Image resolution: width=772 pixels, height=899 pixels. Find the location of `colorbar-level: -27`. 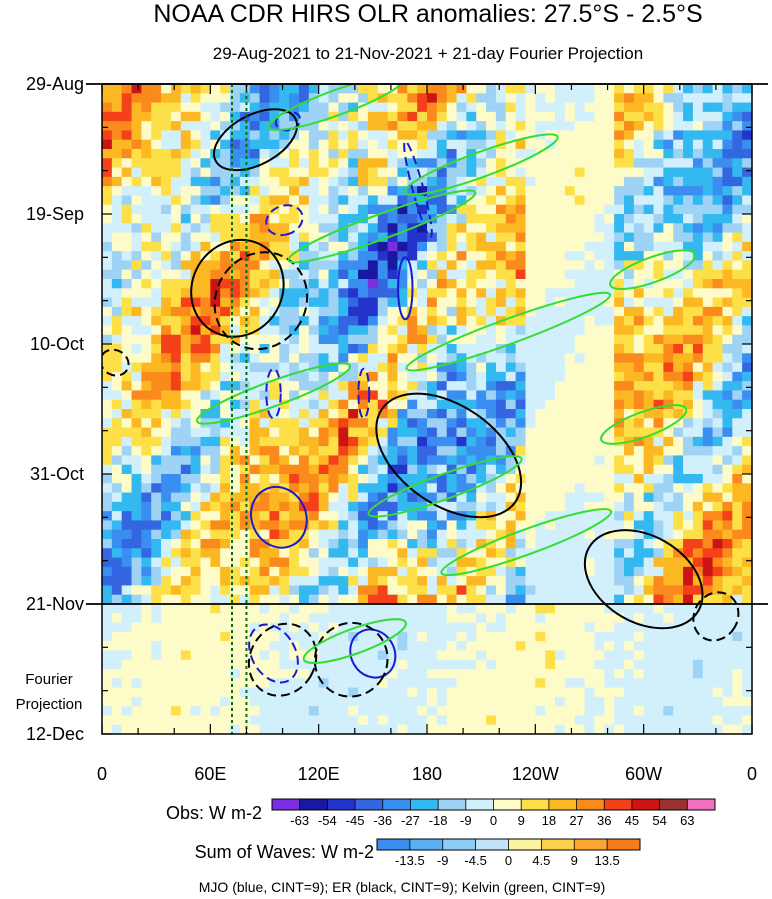

colorbar-level: -27 is located at coordinates (410, 820).